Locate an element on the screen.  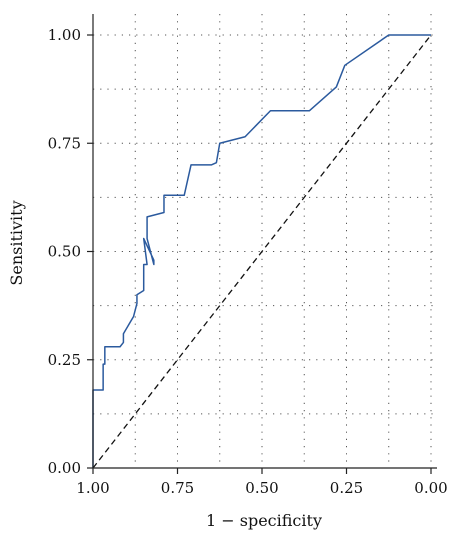
y-tick-label: 0.50 is located at coordinates (64, 252).